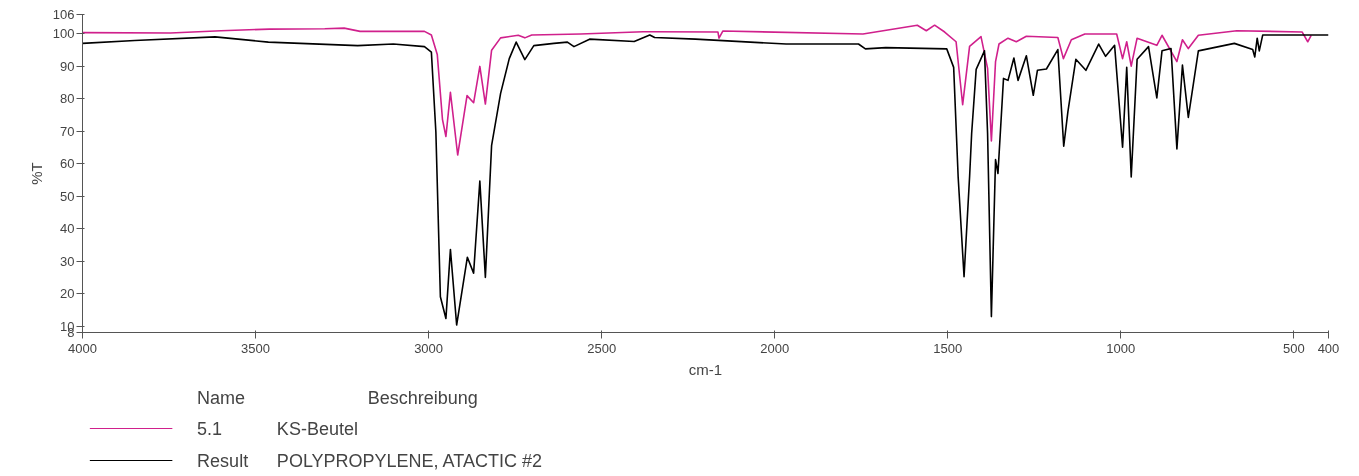 The height and width of the screenshot is (476, 1359). I want to click on text: Name, so click(221, 397).